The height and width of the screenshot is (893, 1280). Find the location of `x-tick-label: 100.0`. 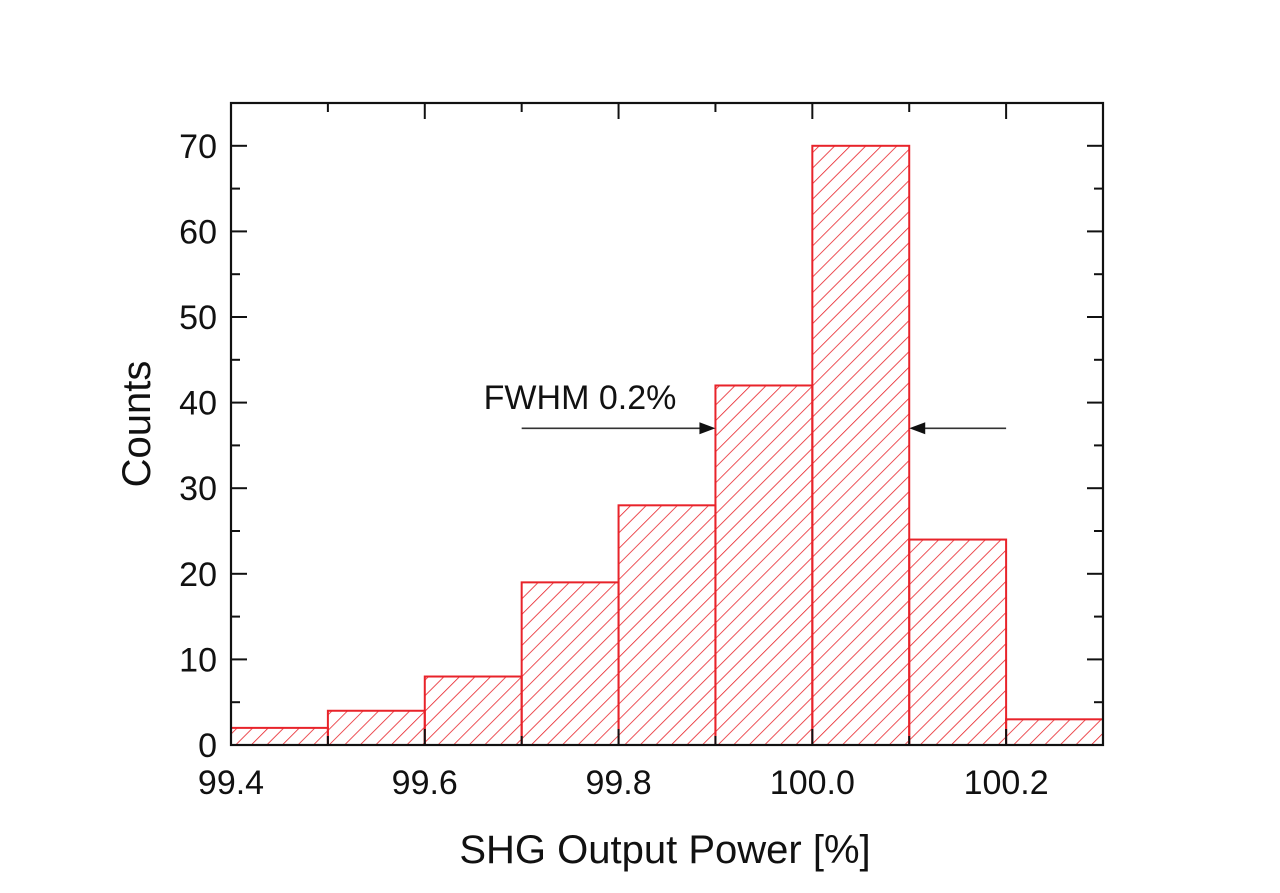

x-tick-label: 100.0 is located at coordinates (812, 783).